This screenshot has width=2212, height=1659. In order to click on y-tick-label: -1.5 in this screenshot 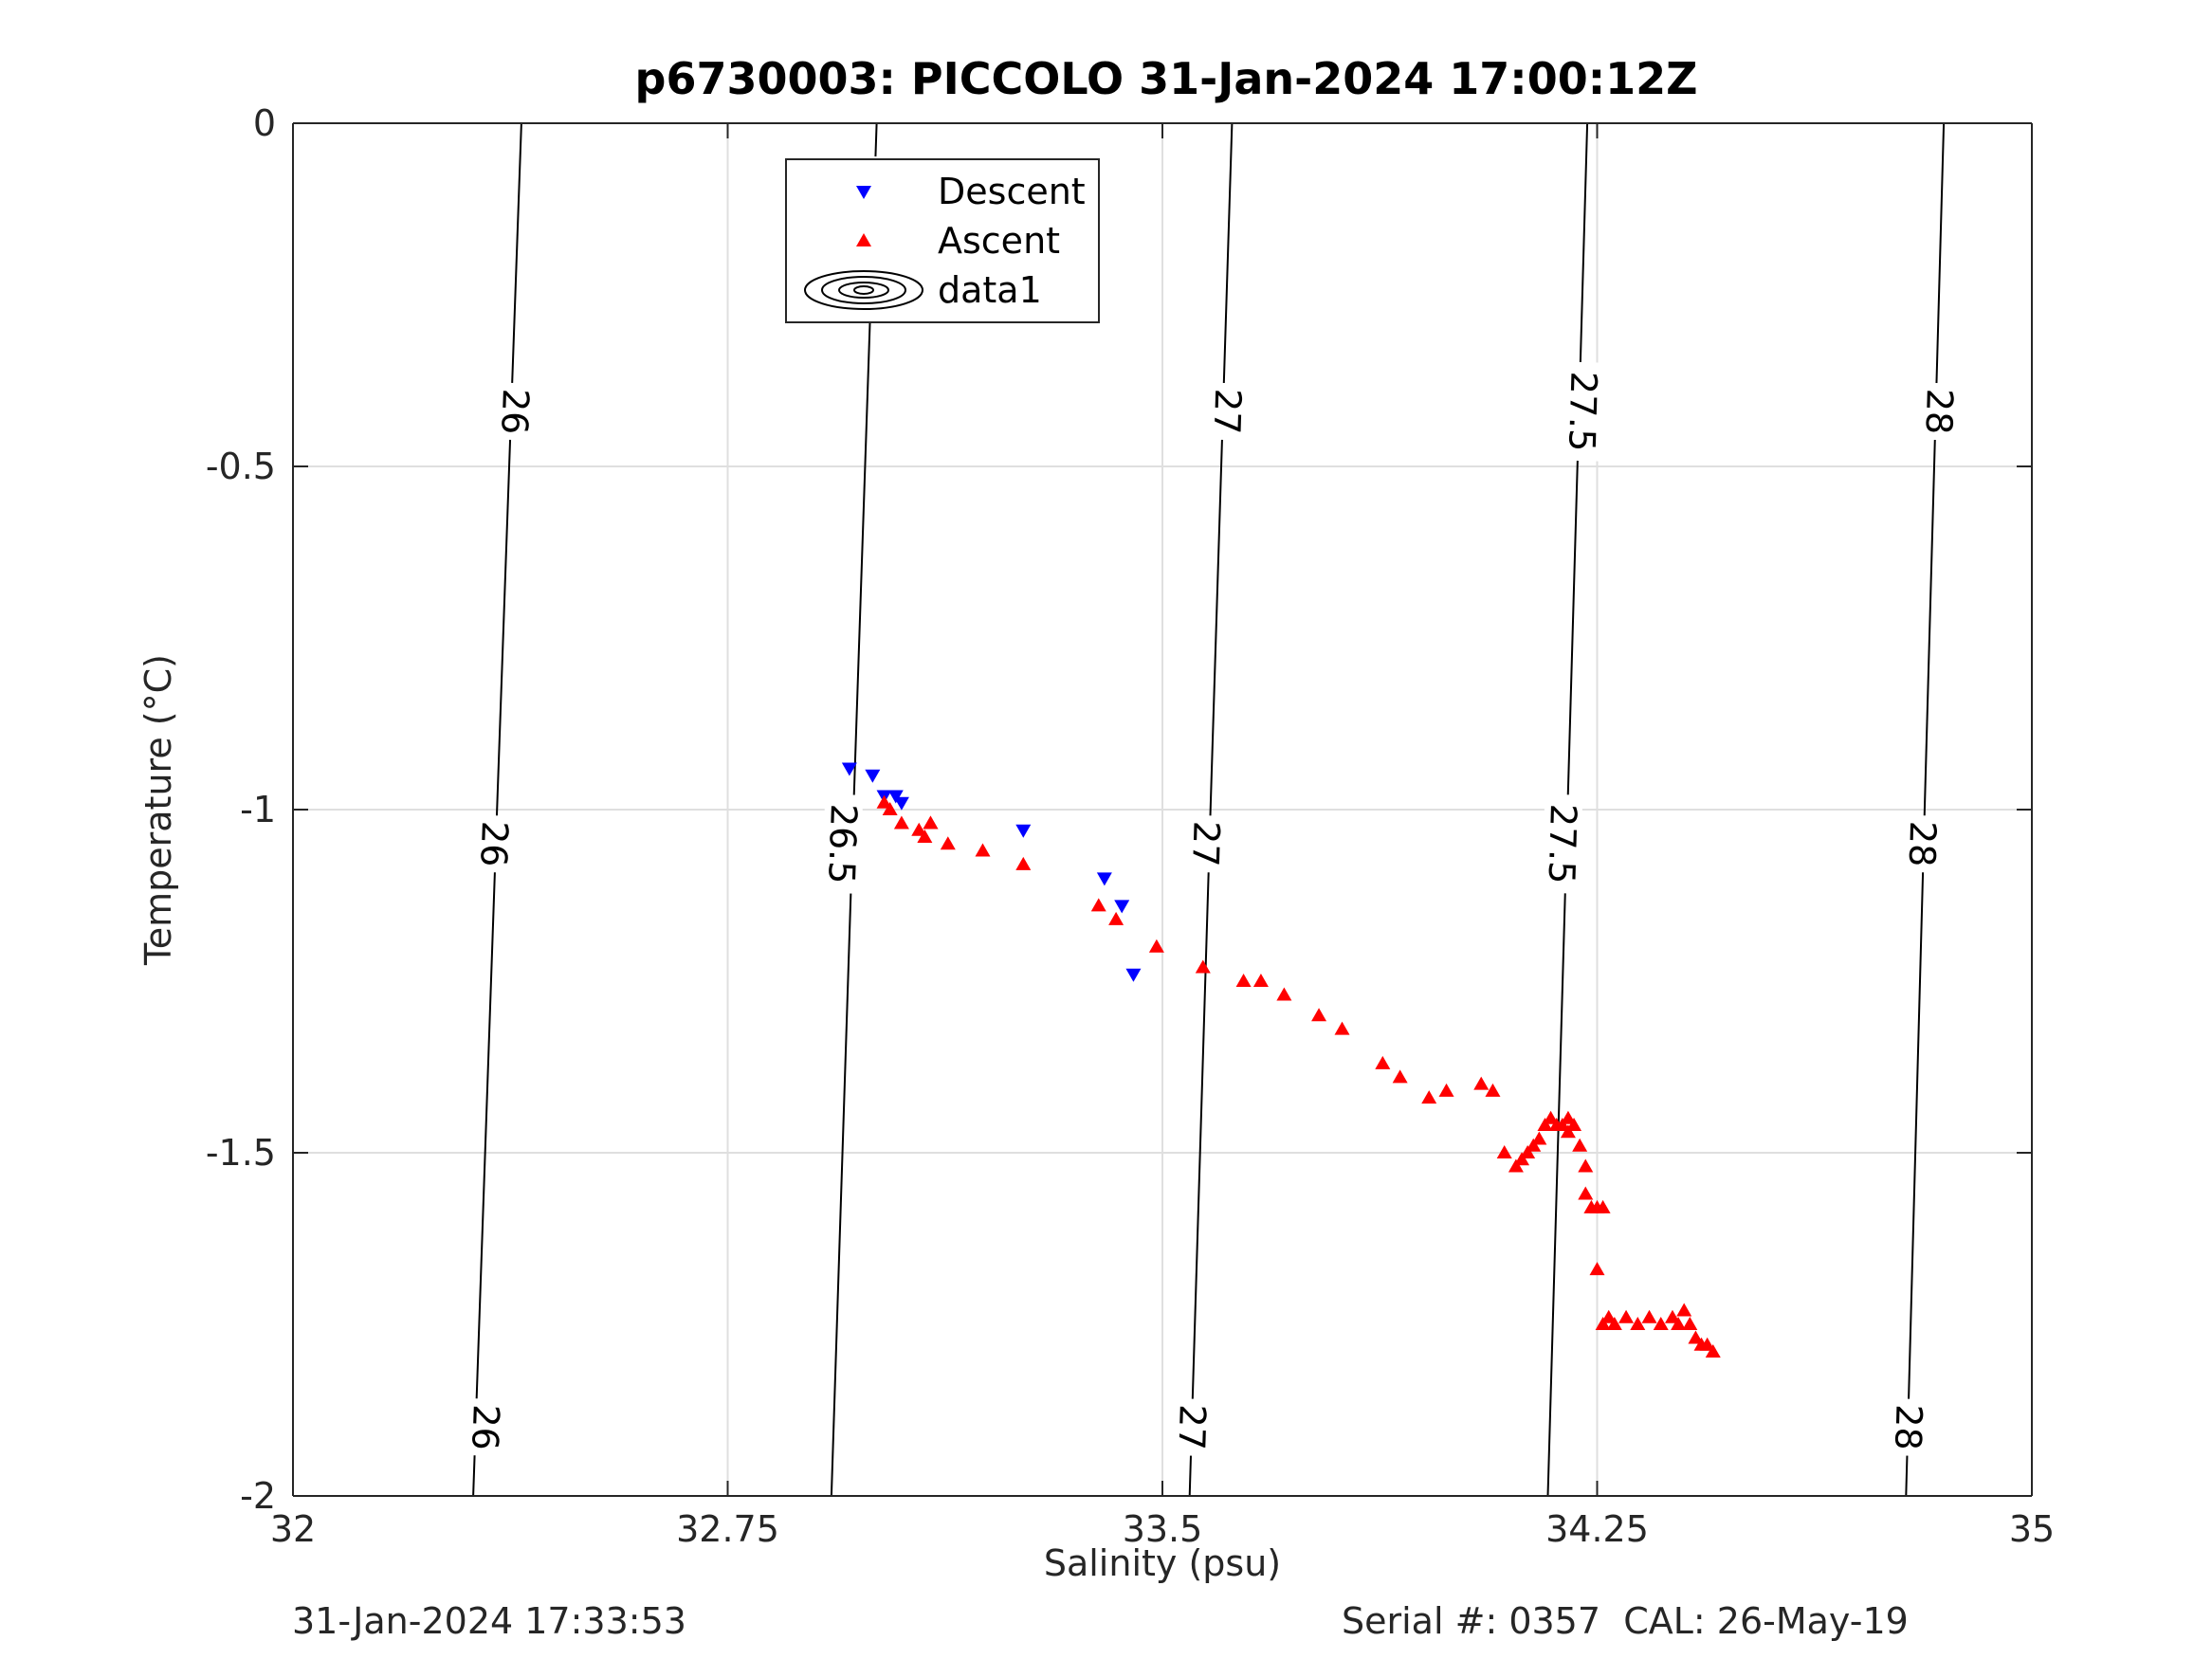, I will do `click(241, 1153)`.